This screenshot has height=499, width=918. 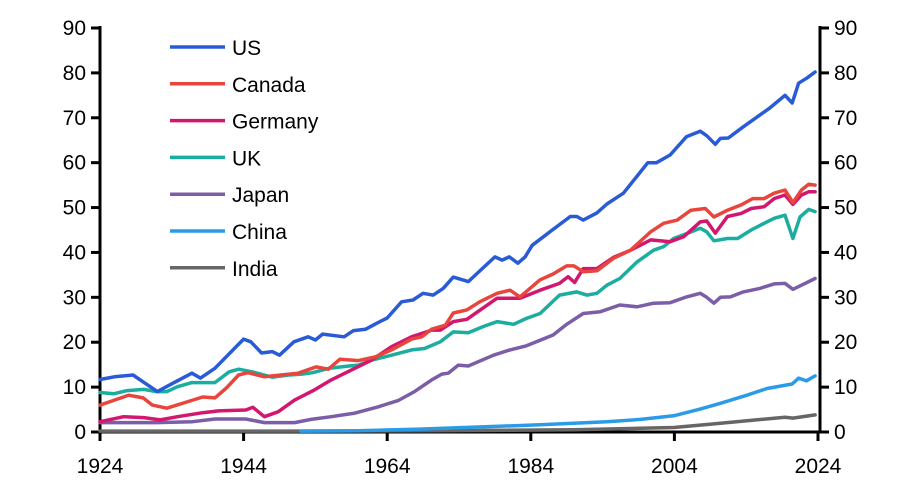 What do you see at coordinates (275, 122) in the screenshot?
I see `legend-label-germany: Germany` at bounding box center [275, 122].